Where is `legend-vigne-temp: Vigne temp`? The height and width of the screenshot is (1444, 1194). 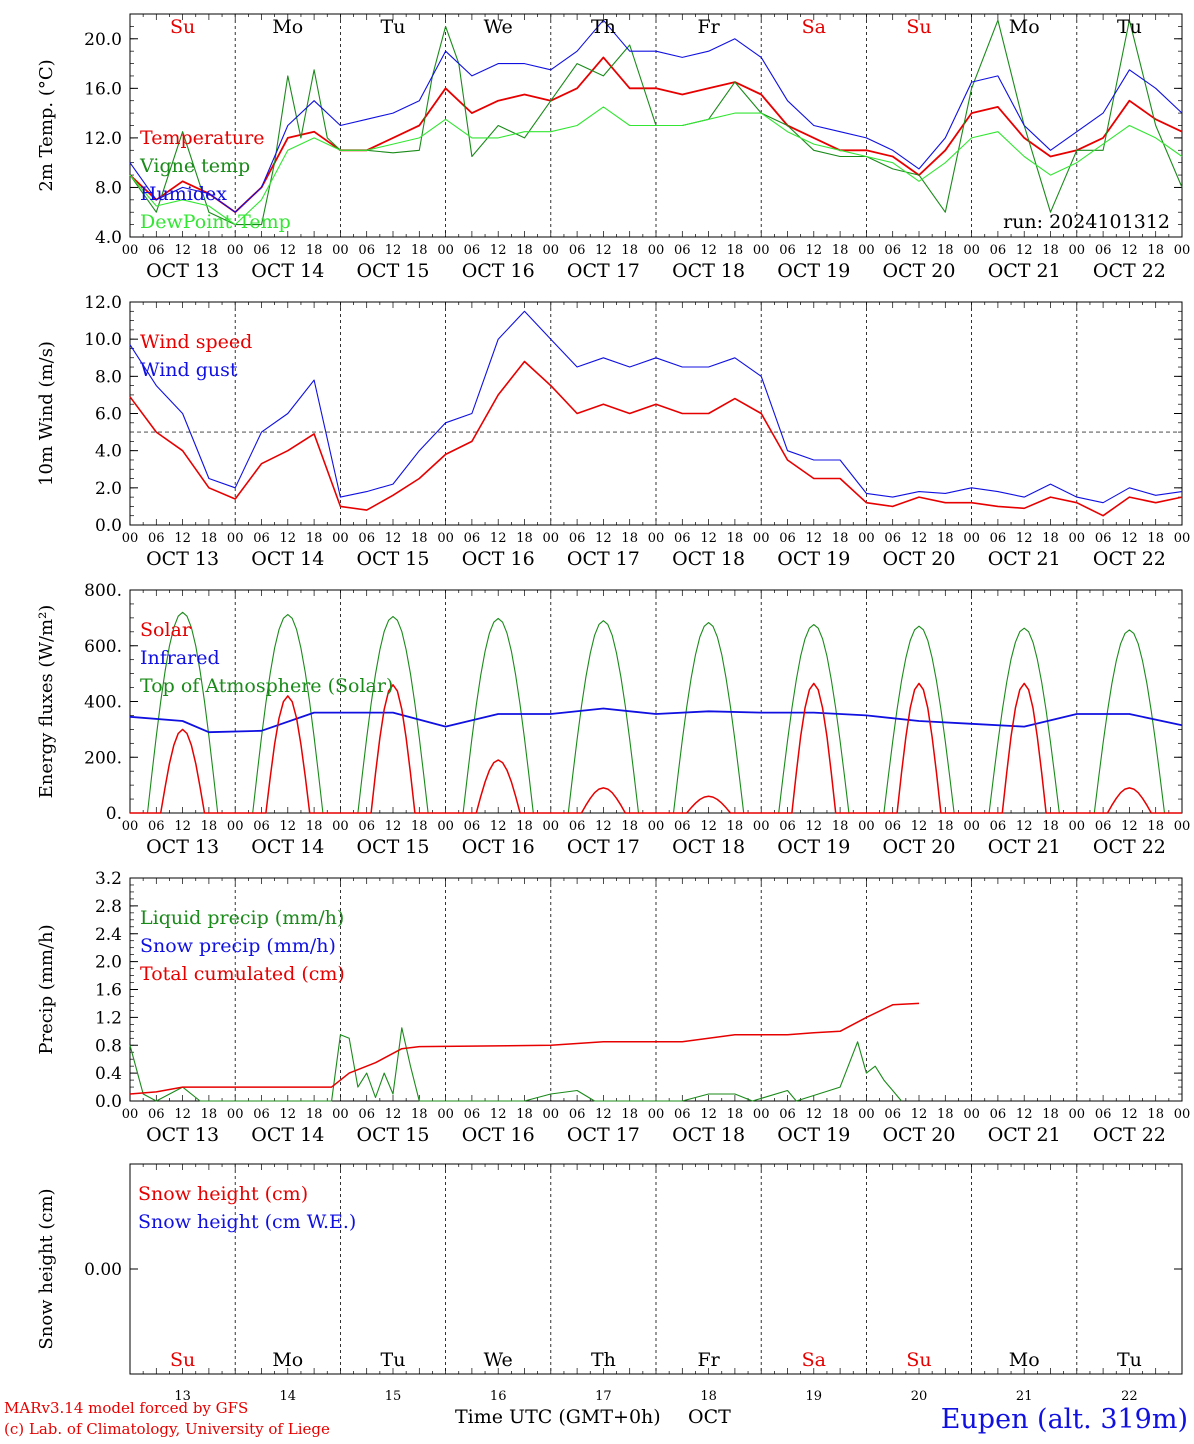
legend-vigne-temp: Vigne temp is located at coordinates (194, 166).